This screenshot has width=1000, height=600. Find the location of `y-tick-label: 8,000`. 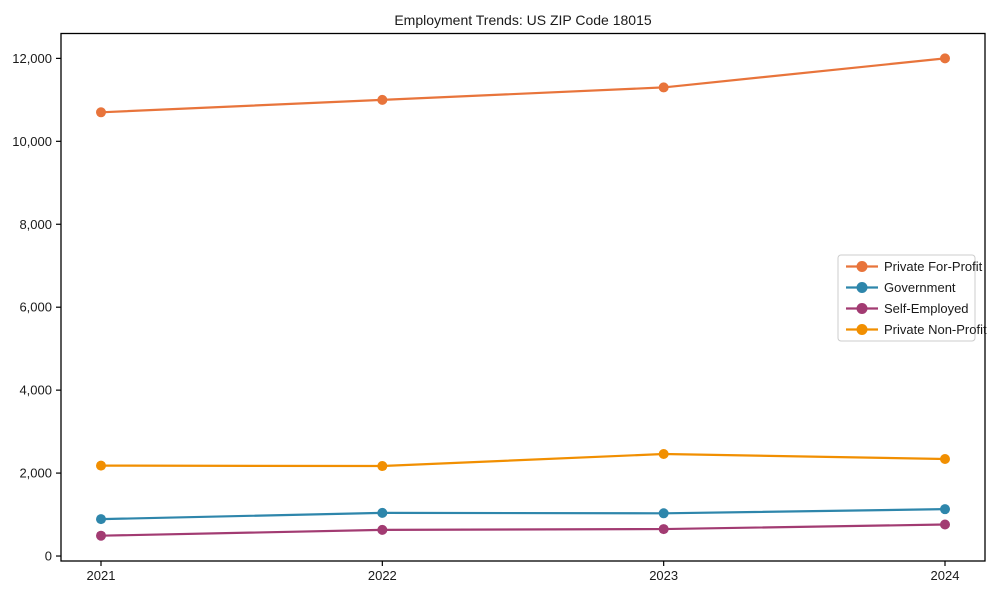

y-tick-label: 8,000 is located at coordinates (35, 224).